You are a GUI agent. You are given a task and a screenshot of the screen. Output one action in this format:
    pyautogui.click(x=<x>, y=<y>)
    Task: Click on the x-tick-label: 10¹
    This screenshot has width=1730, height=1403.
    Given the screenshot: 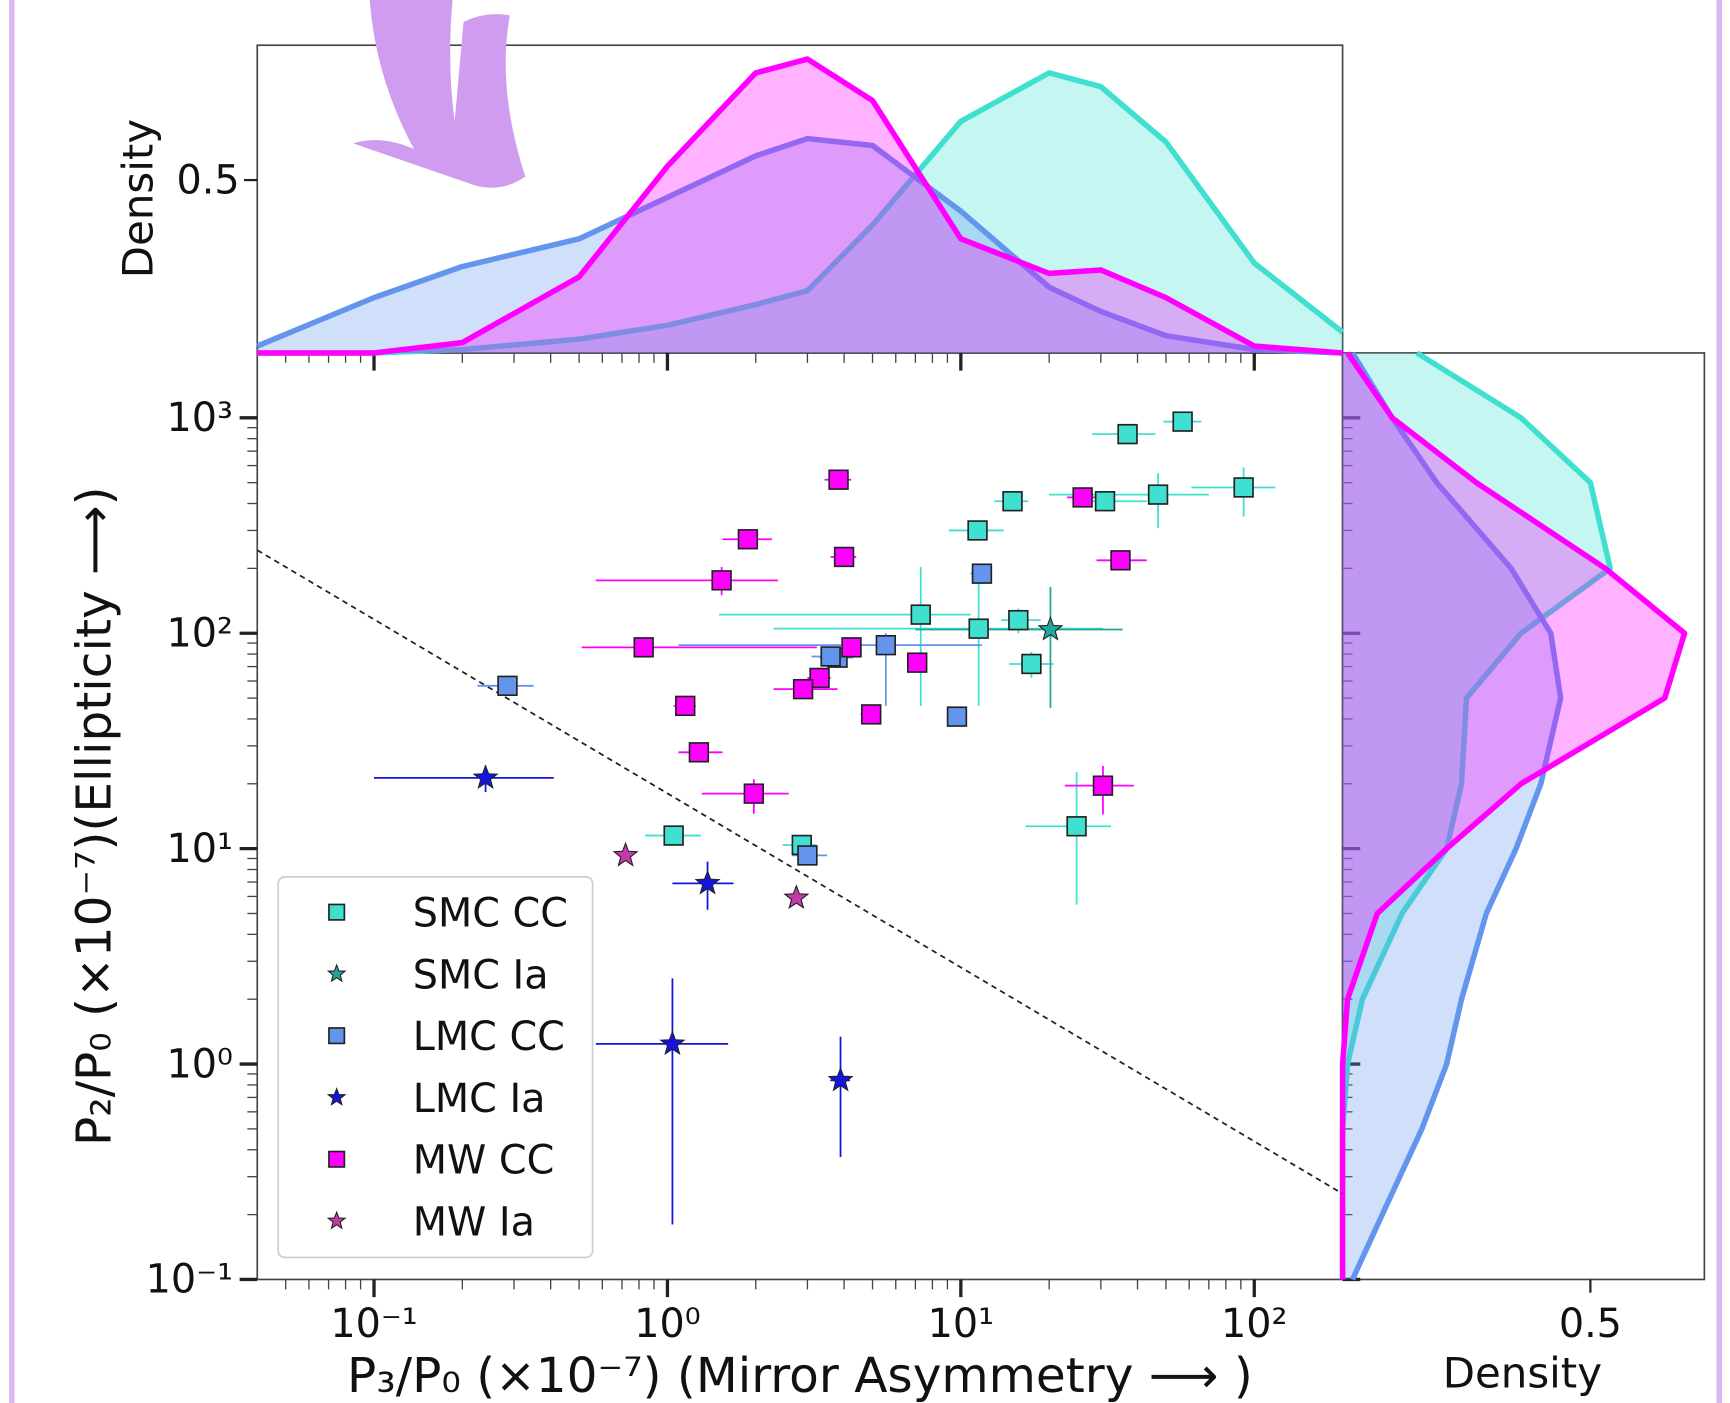 What is the action you would take?
    pyautogui.click(x=961, y=1324)
    